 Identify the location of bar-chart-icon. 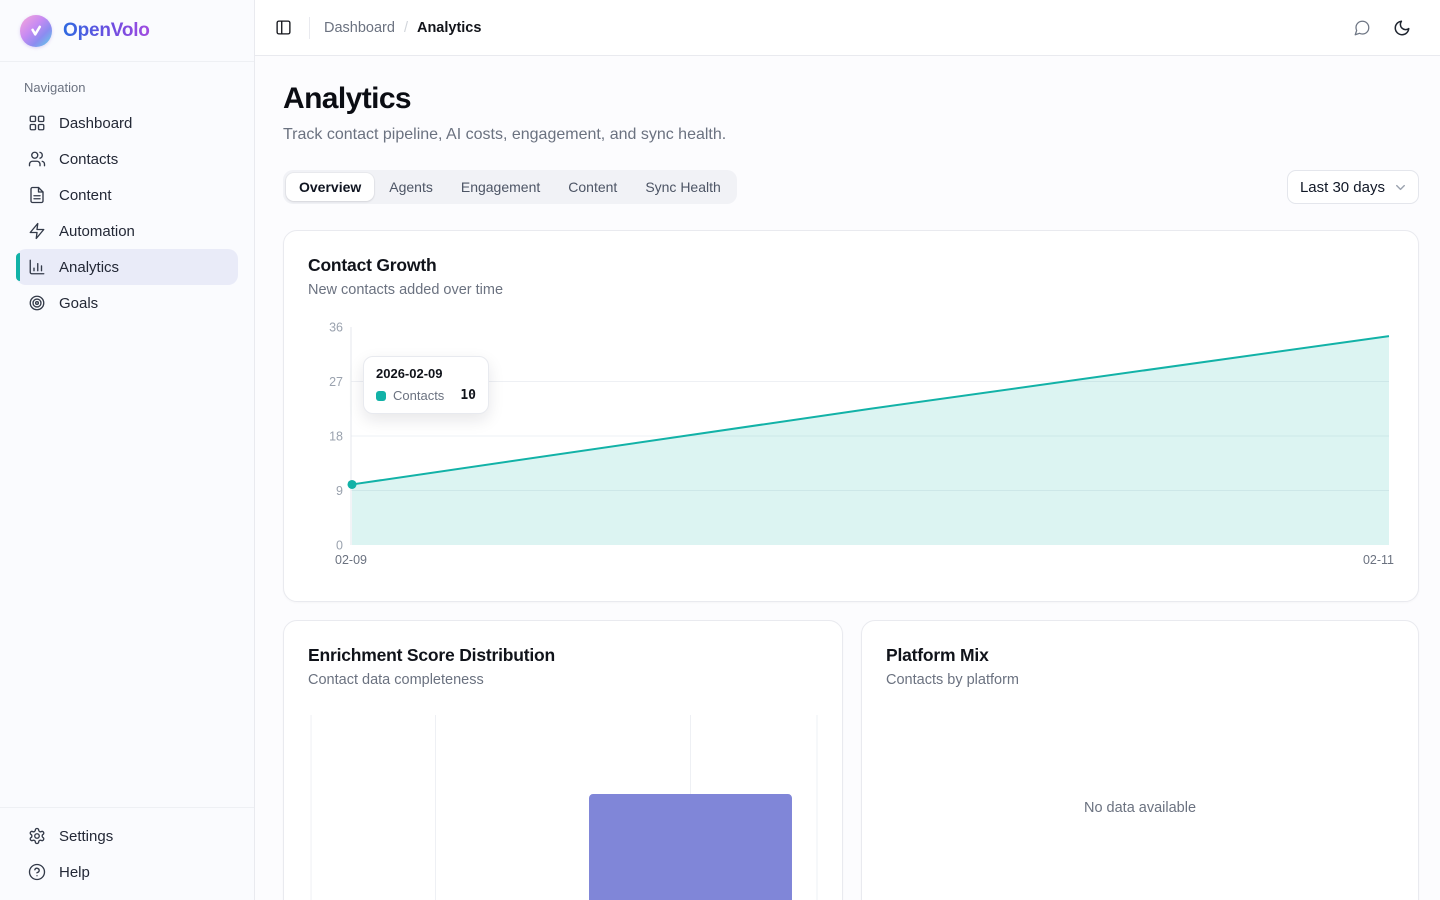
(37, 267).